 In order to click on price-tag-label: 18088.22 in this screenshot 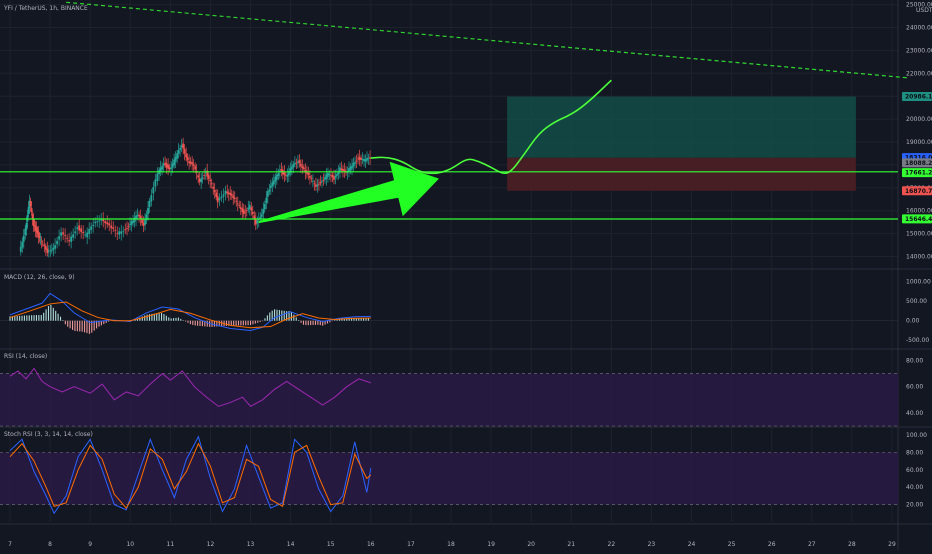, I will do `click(918, 163)`.